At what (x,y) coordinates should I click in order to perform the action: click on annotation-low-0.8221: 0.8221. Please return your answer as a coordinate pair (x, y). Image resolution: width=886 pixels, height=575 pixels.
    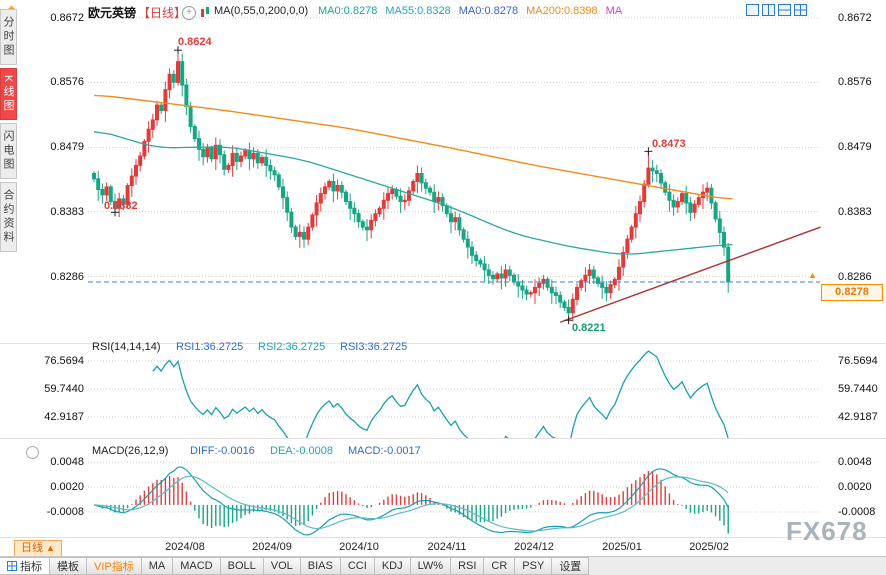
    Looking at the image, I should click on (589, 328).